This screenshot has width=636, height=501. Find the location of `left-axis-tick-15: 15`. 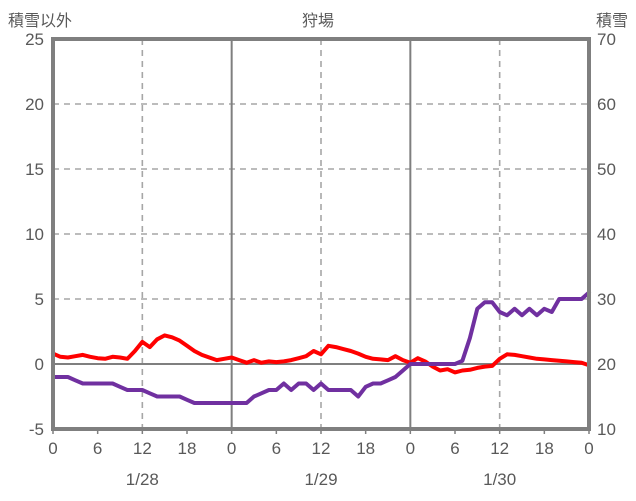

left-axis-tick-15: 15 is located at coordinates (34, 169).